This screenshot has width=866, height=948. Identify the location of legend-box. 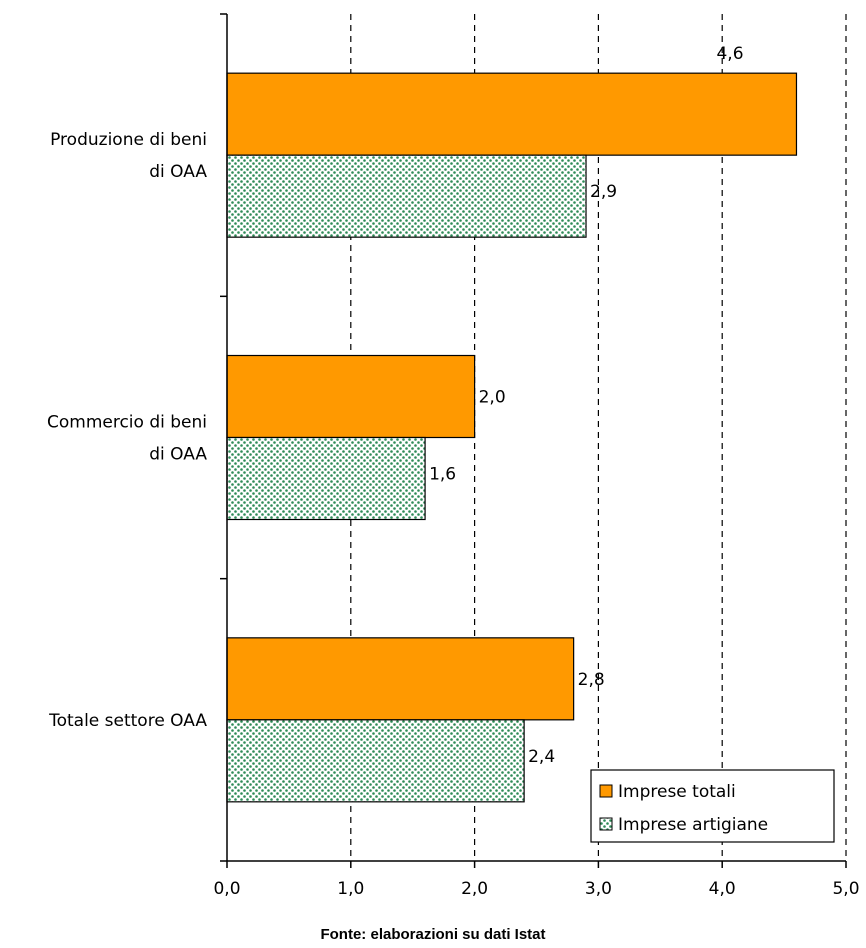
(712, 806).